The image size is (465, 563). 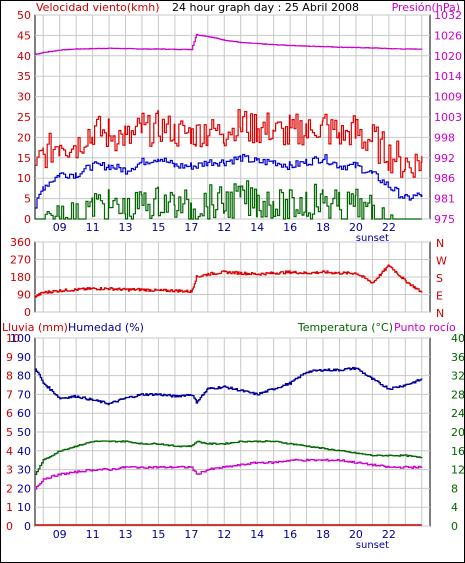 What do you see at coordinates (290, 227) in the screenshot?
I see `panel1-hour-label: 16` at bounding box center [290, 227].